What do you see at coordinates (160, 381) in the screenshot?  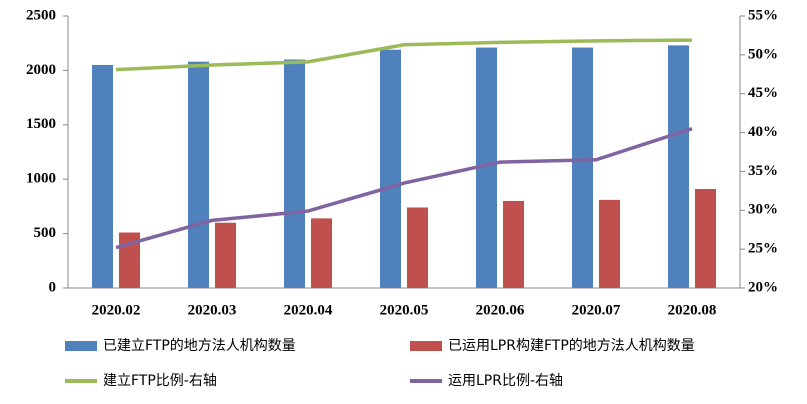 I see `legend-label: 建立FTP比例-右轴` at bounding box center [160, 381].